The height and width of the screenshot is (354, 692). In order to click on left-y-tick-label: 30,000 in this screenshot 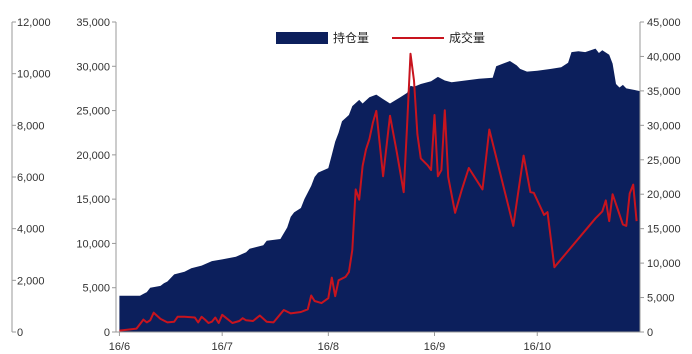, I will do `click(93, 67)`.